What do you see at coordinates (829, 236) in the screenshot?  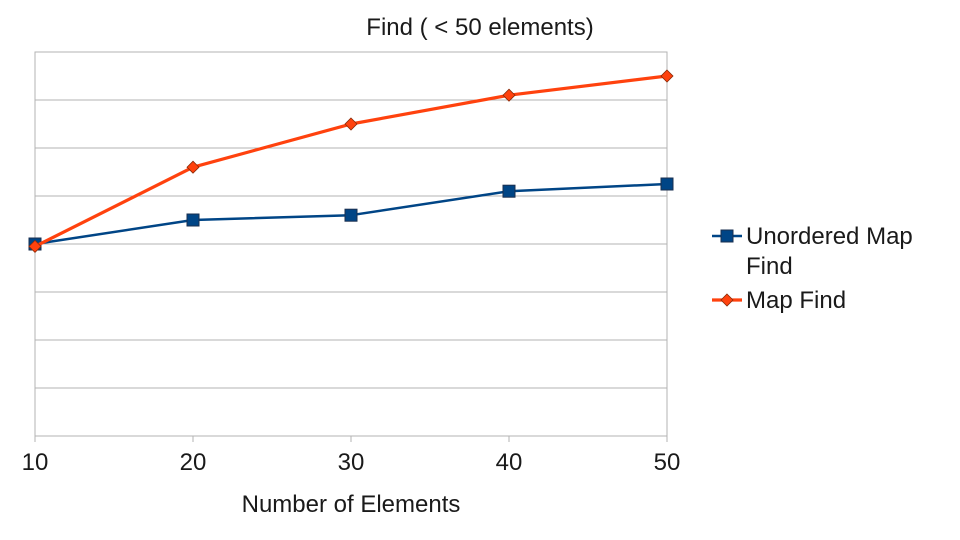 I see `legend-label-line: Unordered Map` at bounding box center [829, 236].